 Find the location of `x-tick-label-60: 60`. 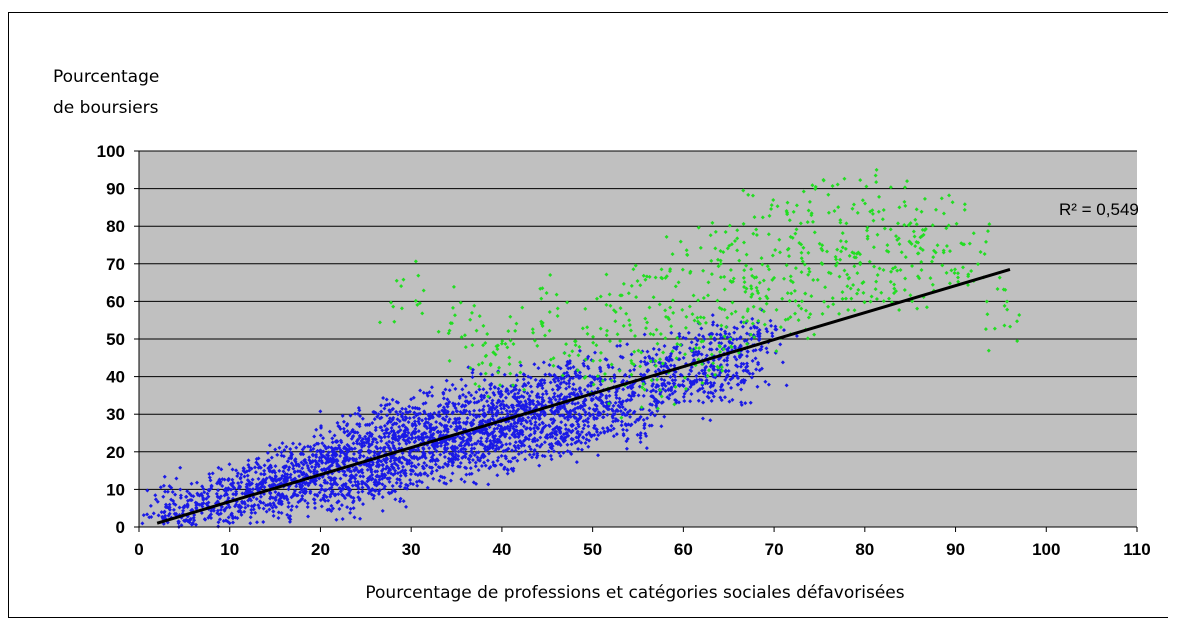

x-tick-label-60: 60 is located at coordinates (683, 549).